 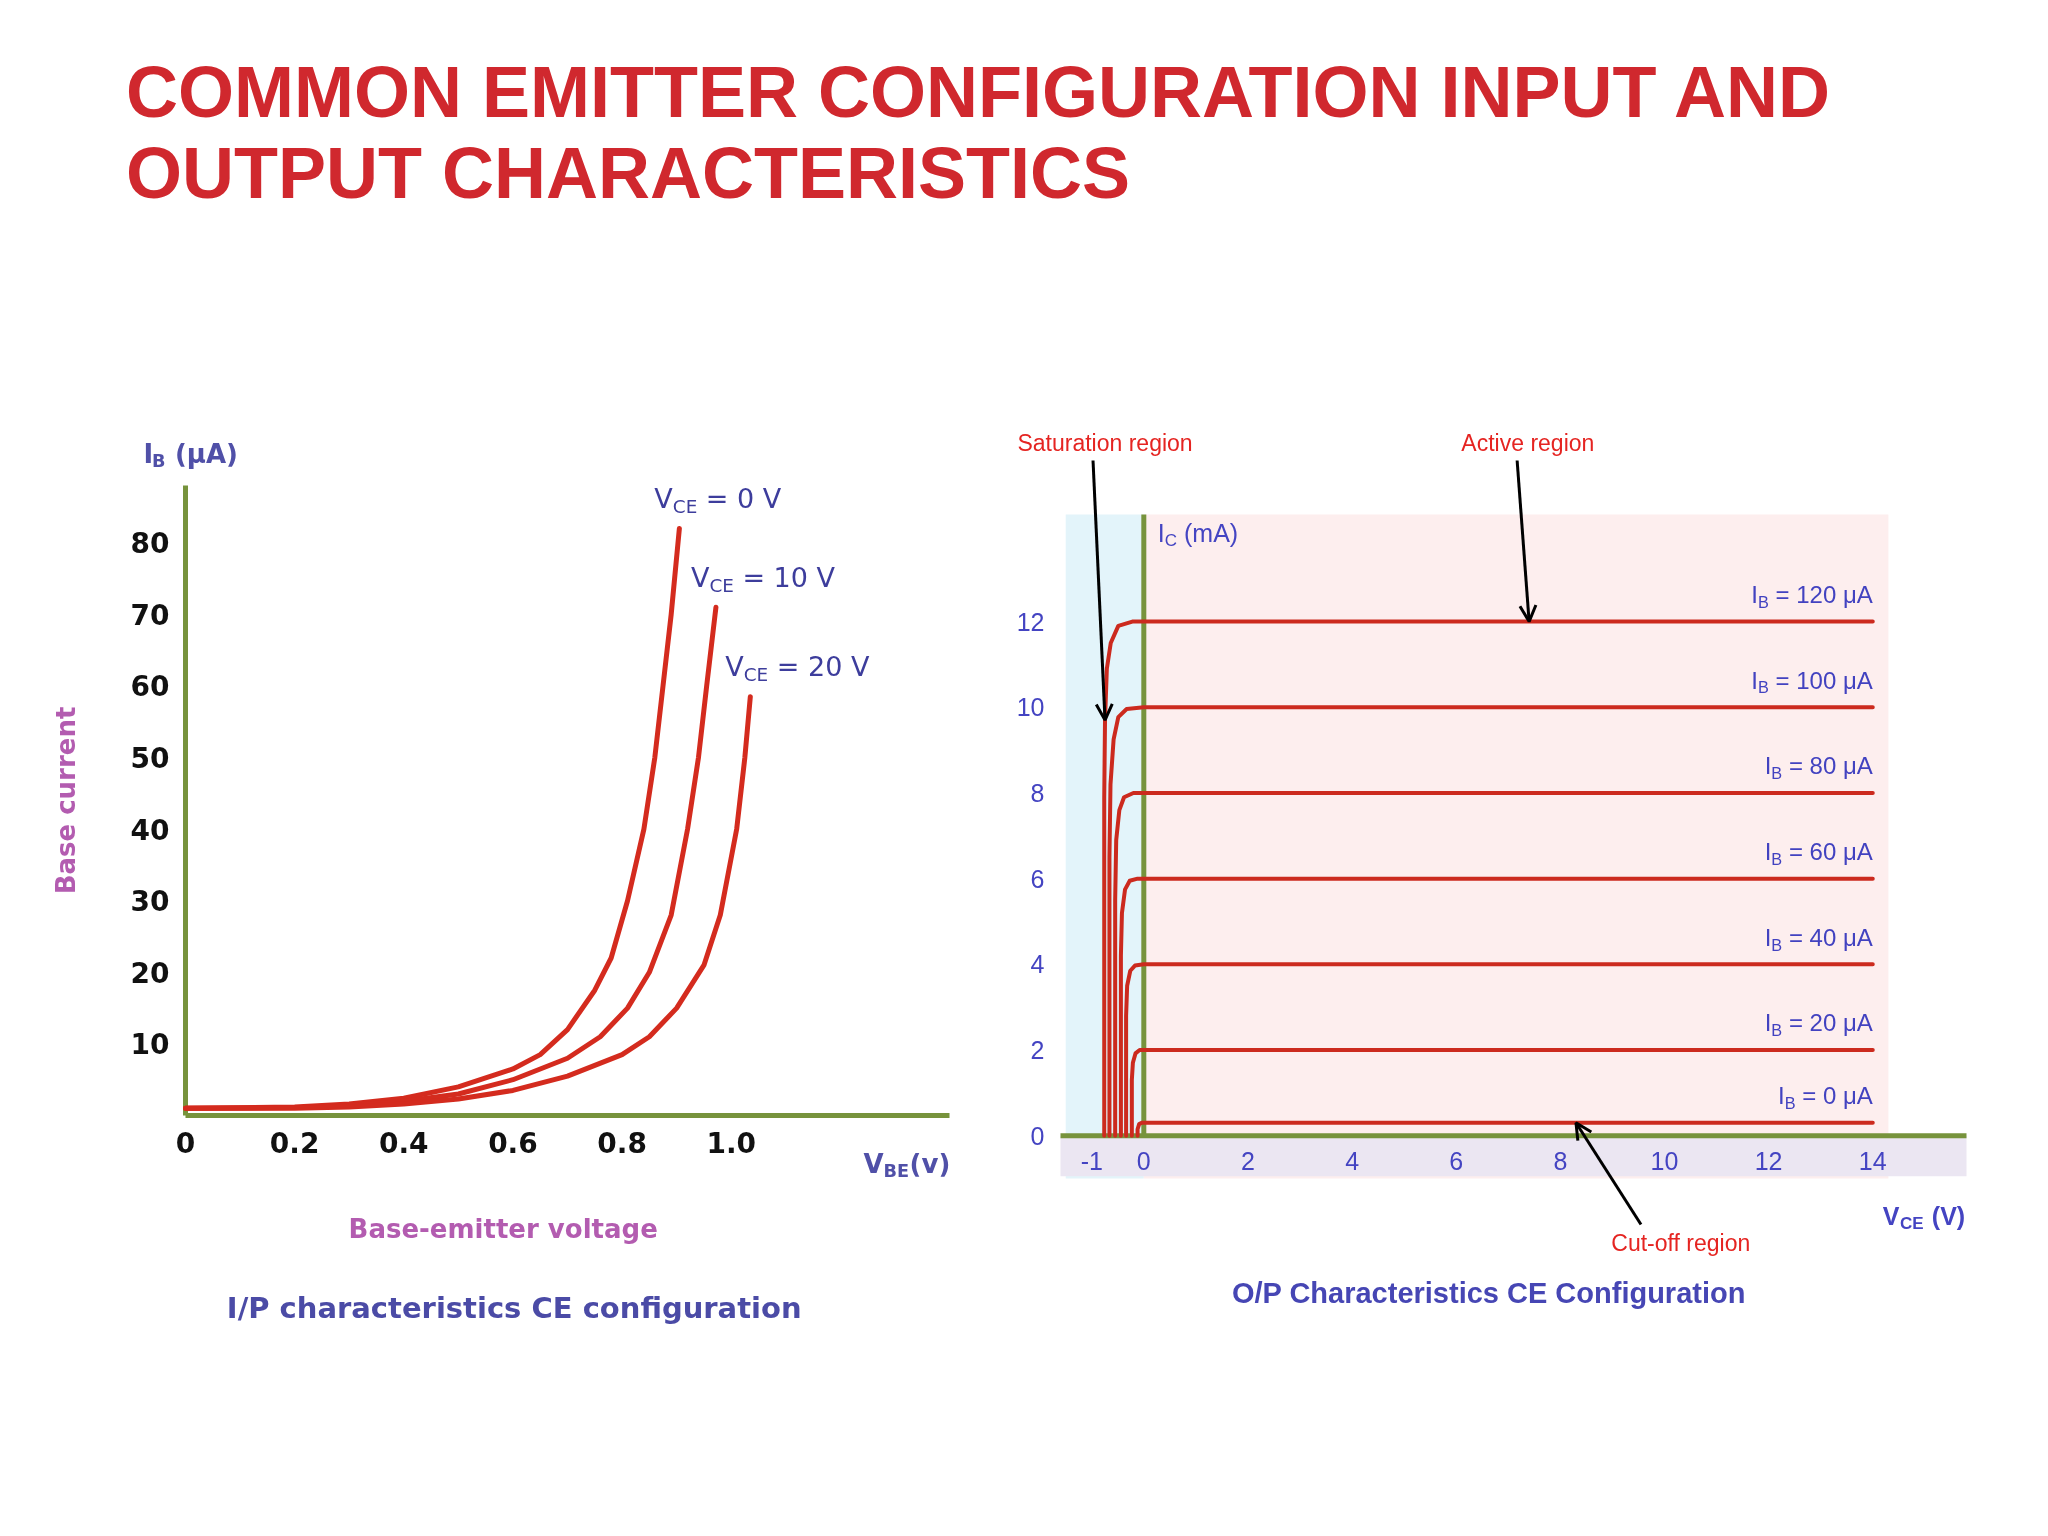 I want to click on y-tick-label: 50, so click(x=150, y=759).